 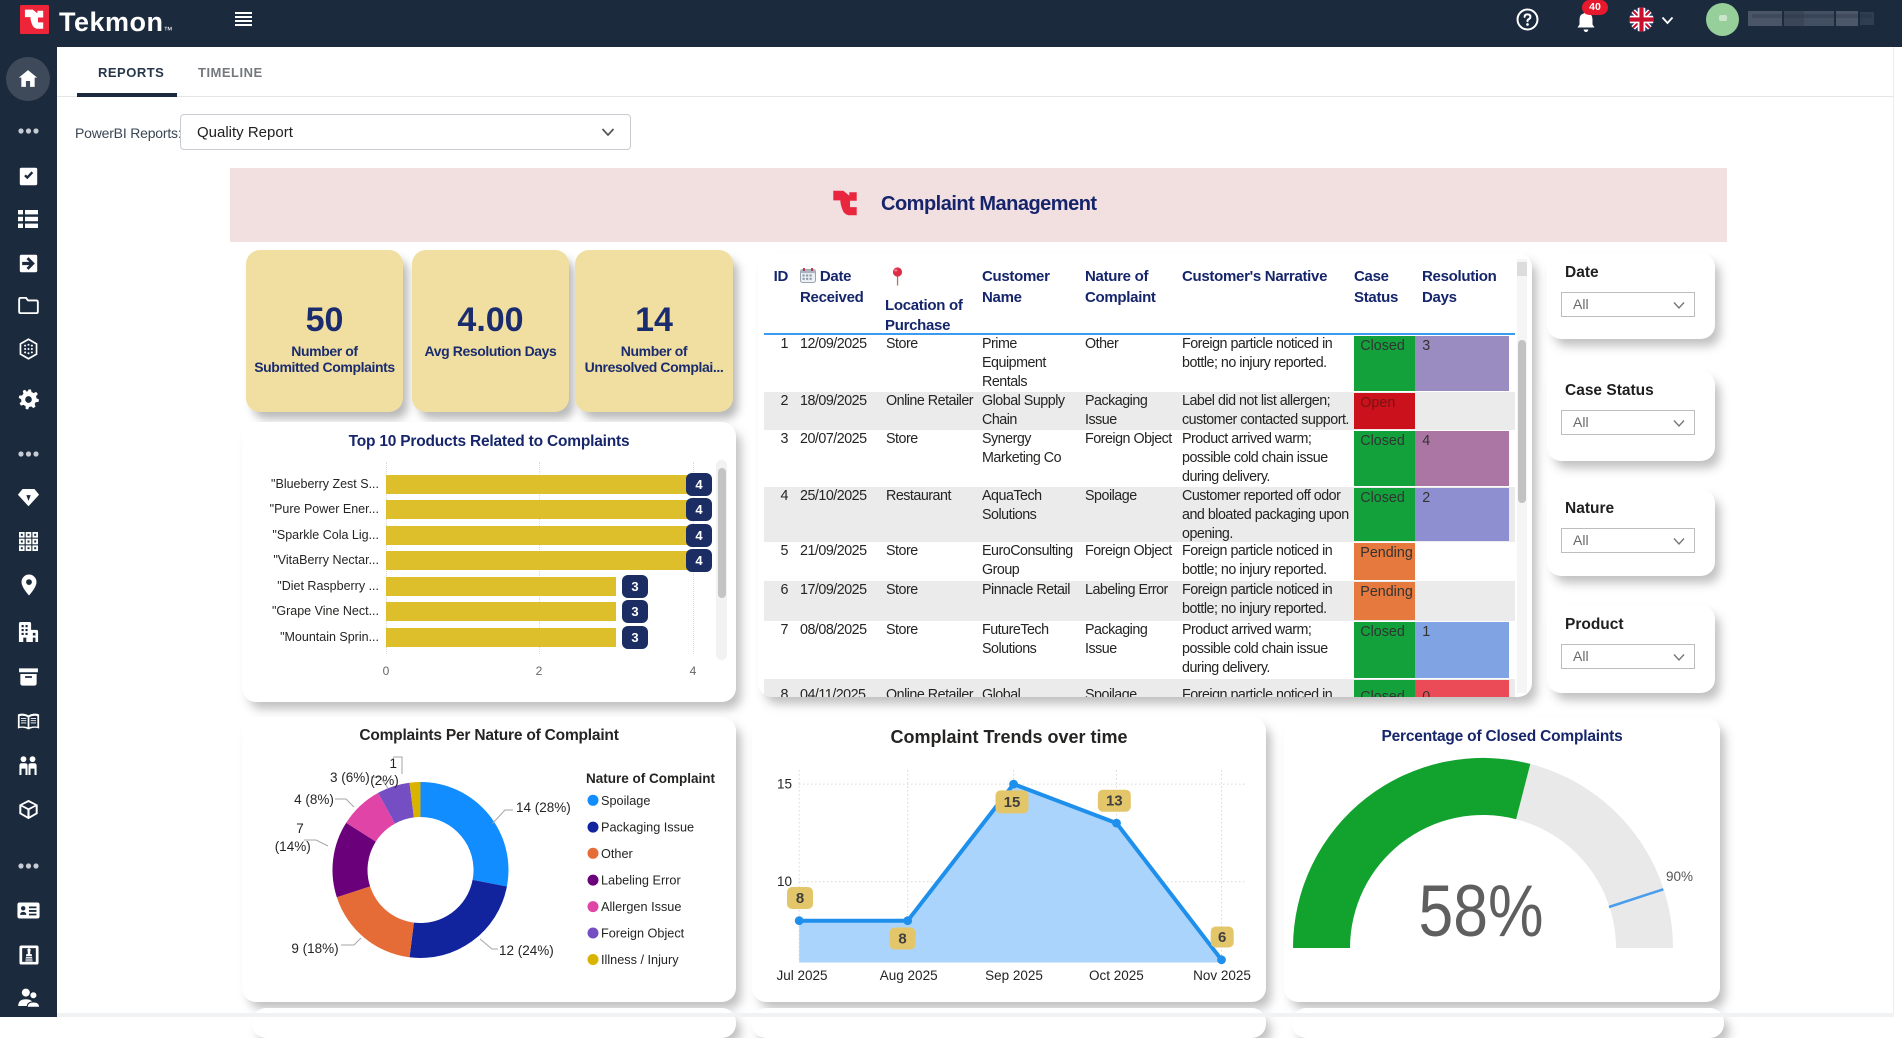 I want to click on svg-text: Packaging Issue, so click(x=647, y=828).